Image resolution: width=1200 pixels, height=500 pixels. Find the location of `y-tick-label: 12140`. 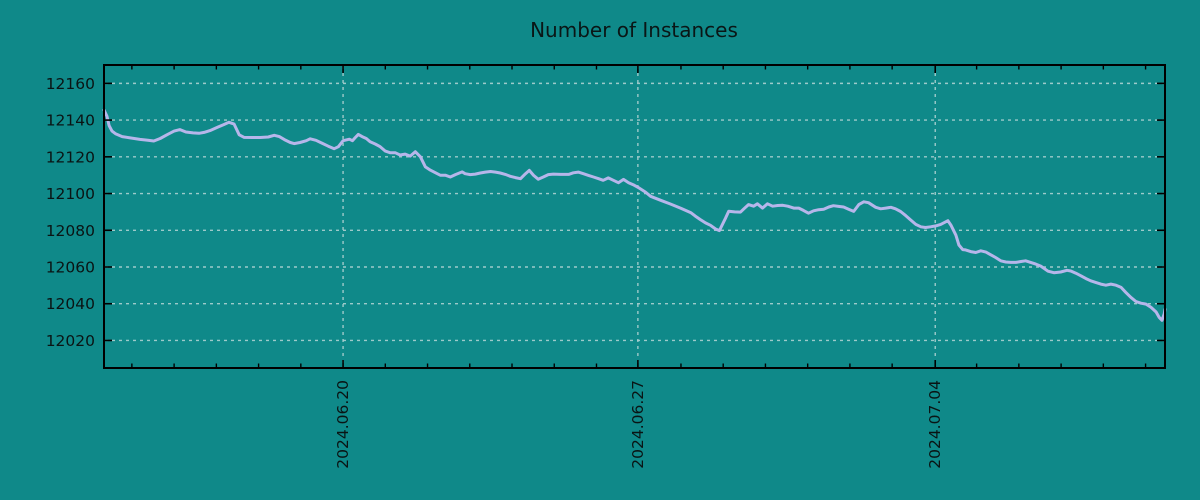

y-tick-label: 12140 is located at coordinates (70, 121).